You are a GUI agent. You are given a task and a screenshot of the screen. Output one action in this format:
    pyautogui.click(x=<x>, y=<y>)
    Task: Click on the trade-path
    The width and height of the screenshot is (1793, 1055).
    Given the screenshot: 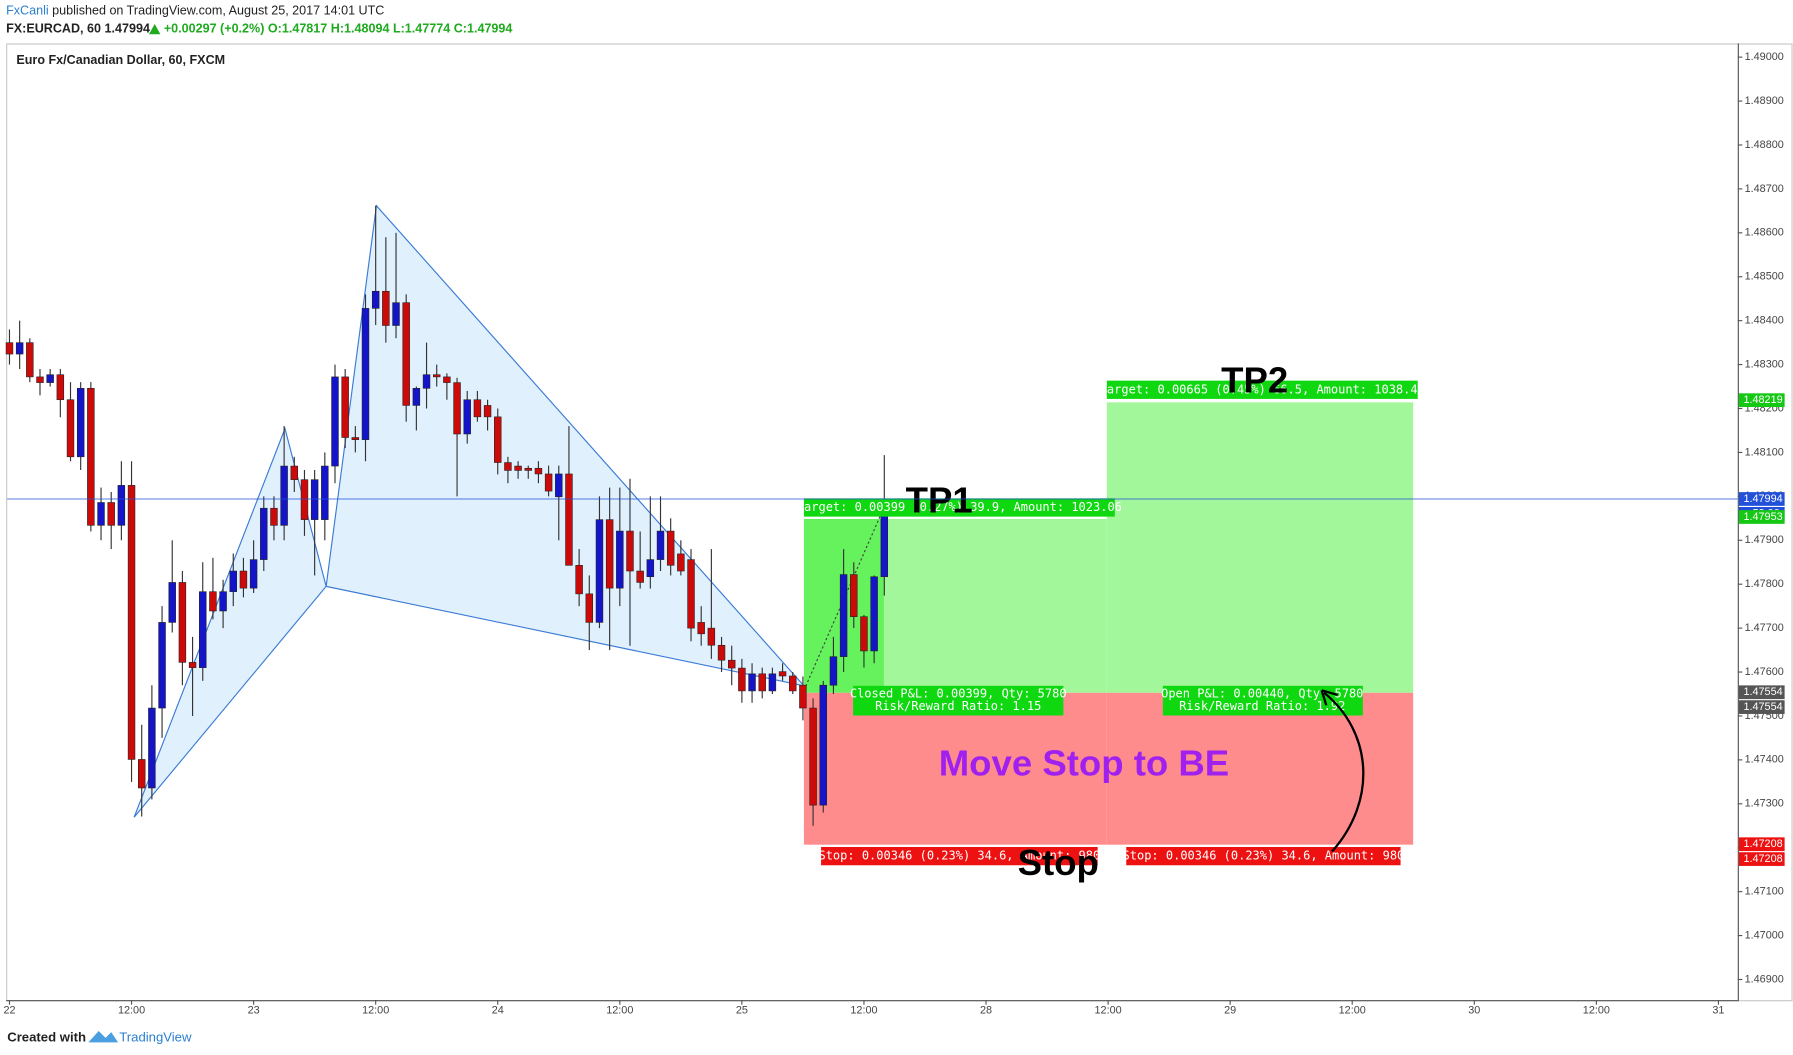 What is the action you would take?
    pyautogui.click(x=844, y=599)
    